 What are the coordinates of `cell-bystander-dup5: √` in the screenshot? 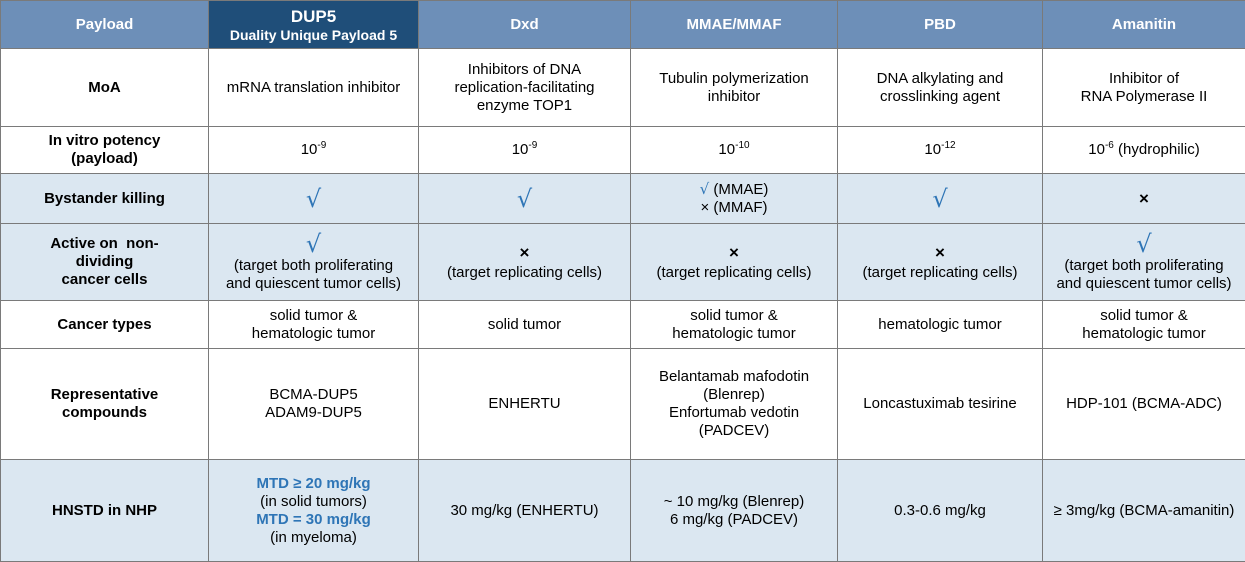 It's located at (314, 199).